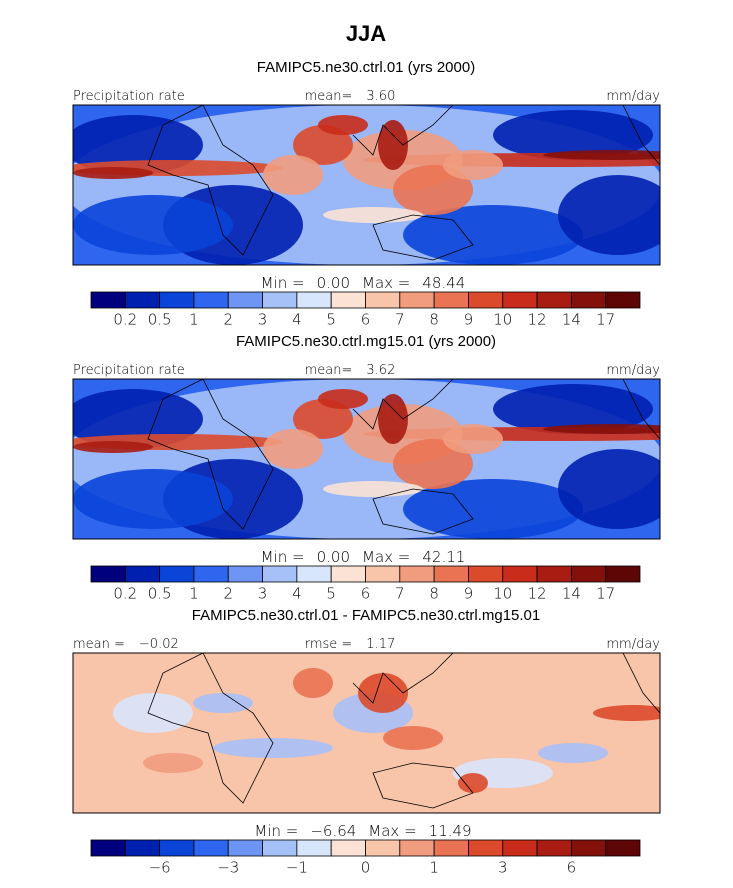  I want to click on colorbar-label: 1, so click(434, 868).